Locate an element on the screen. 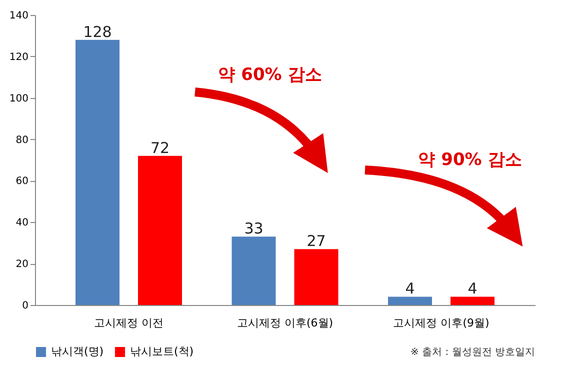  y-tick-label: 120 is located at coordinates (18, 57).